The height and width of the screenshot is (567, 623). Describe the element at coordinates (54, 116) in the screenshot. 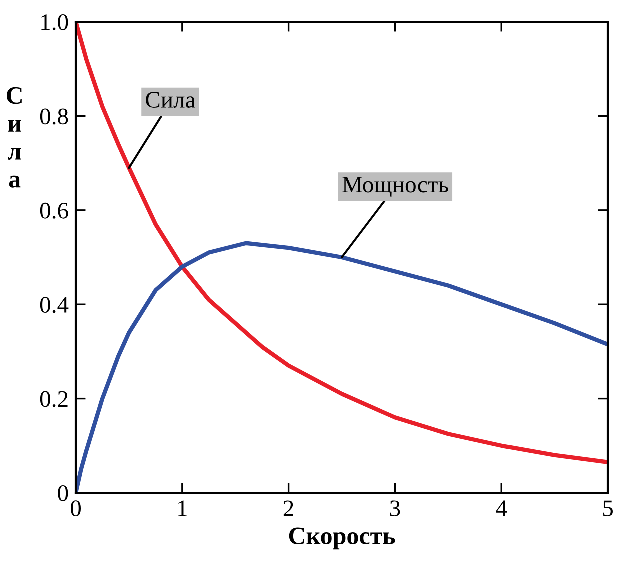

I see `y-tick-label: 0.8` at that location.